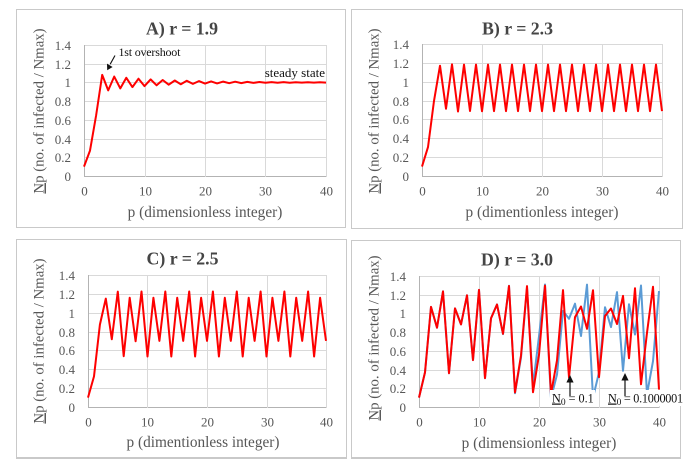  What do you see at coordinates (517, 29) in the screenshot?
I see `svg-text: B) r = 2.3` at bounding box center [517, 29].